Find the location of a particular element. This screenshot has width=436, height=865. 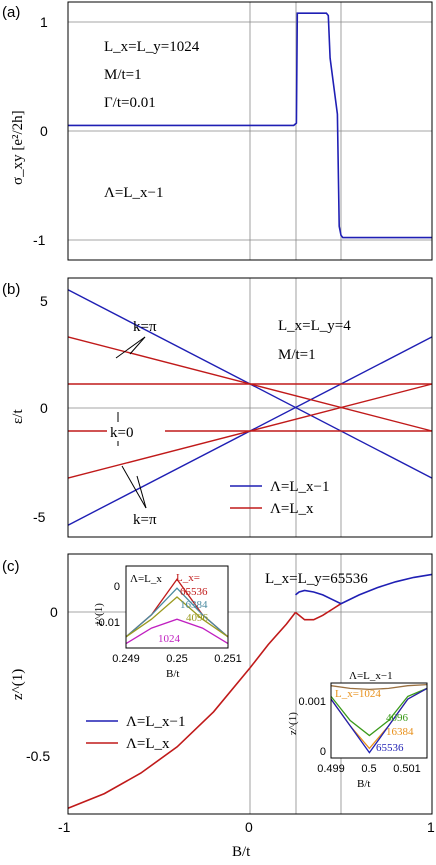

xlabel-c: B/t is located at coordinates (241, 852).